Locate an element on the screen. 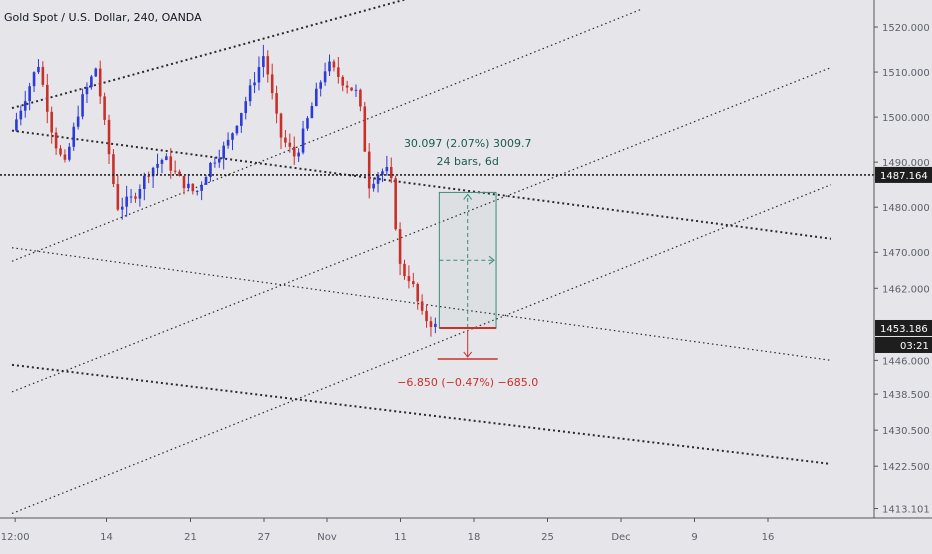 The image size is (932, 554). price-axis-panel is located at coordinates (903, 275).